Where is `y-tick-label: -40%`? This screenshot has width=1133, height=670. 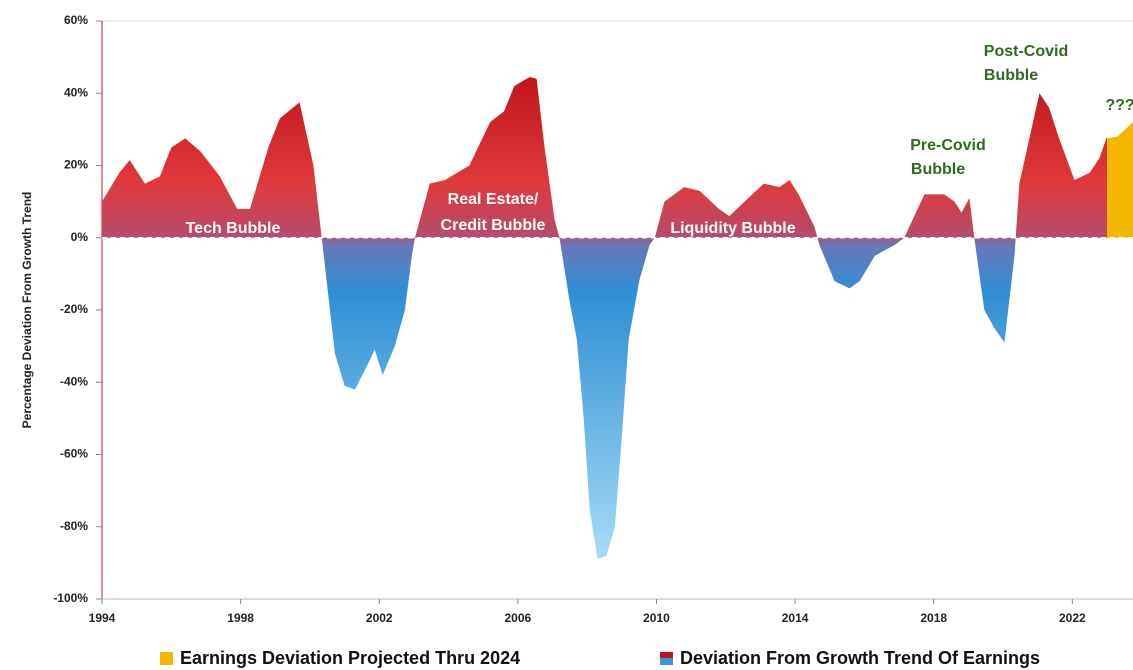
y-tick-label: -40% is located at coordinates (74, 381).